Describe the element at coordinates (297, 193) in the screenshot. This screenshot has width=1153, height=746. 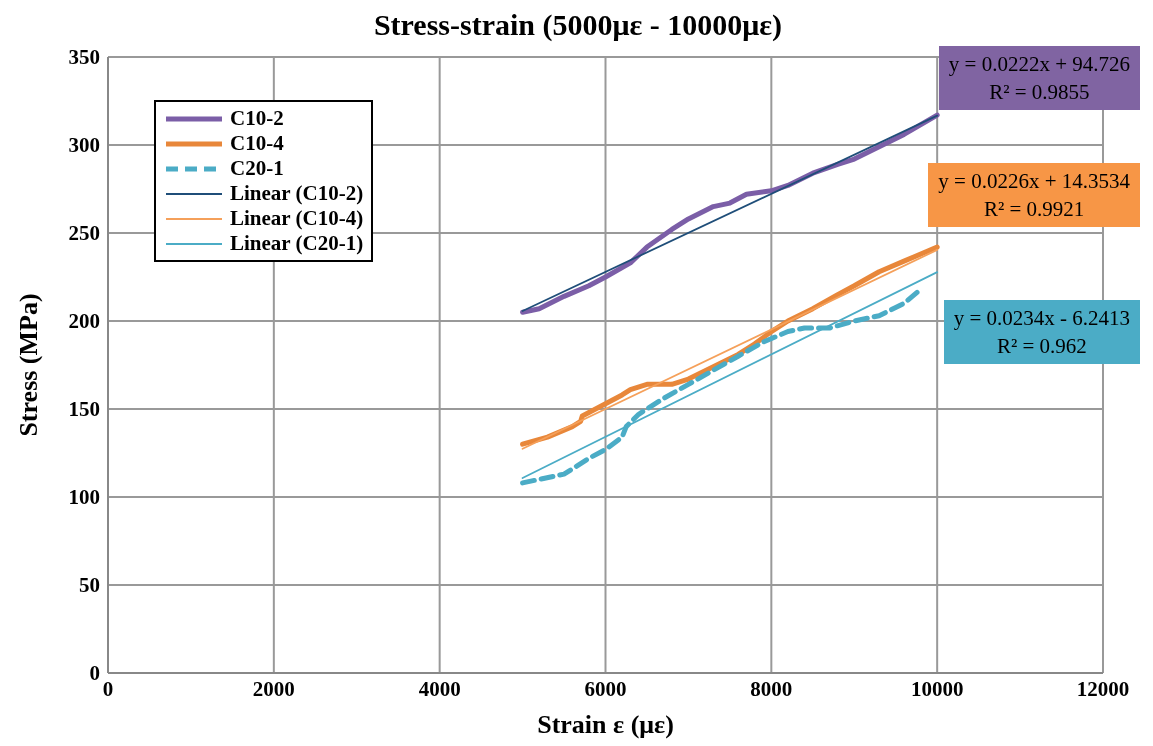
I see `legend-label: Linear (C10-2)` at that location.